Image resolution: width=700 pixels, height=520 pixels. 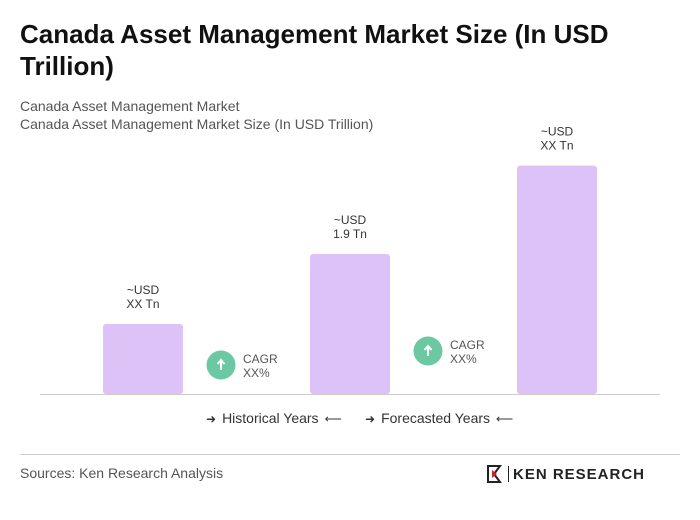 I want to click on legend-historical-label: Historical Years, so click(x=270, y=418).